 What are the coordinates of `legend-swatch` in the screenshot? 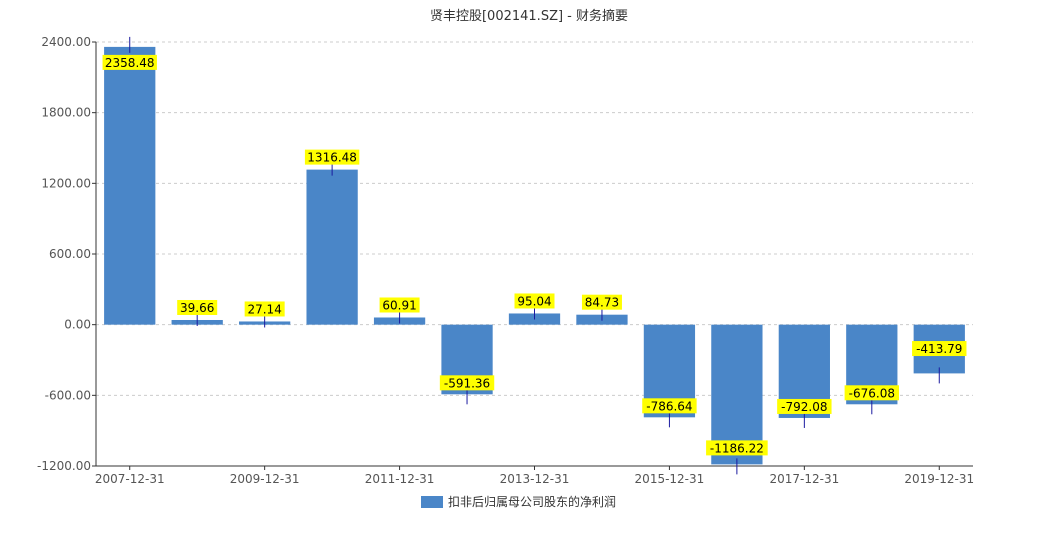 It's located at (432, 502).